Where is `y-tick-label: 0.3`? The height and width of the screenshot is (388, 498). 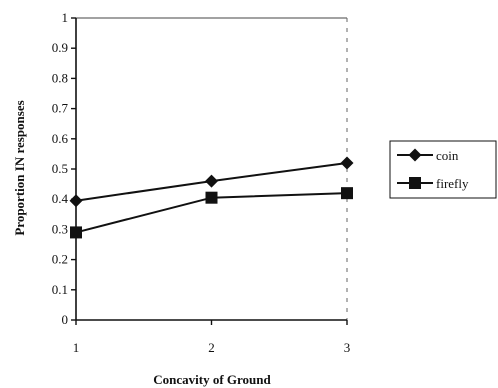 y-tick-label: 0.3 is located at coordinates (60, 228).